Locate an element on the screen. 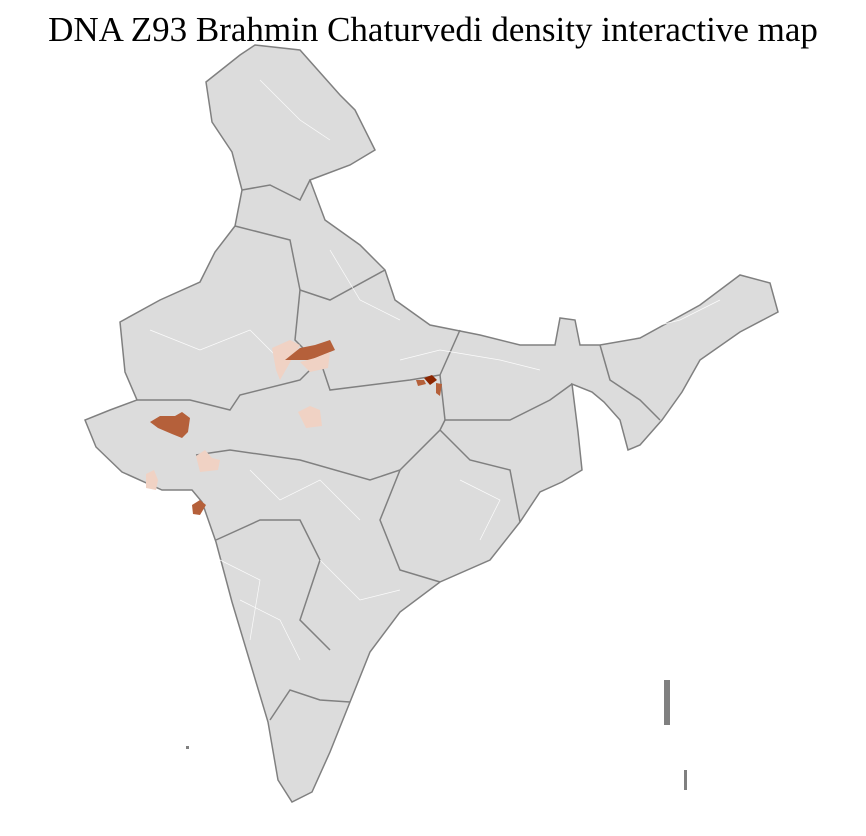 The height and width of the screenshot is (836, 866). region-mp-north-low is located at coordinates (310, 417).